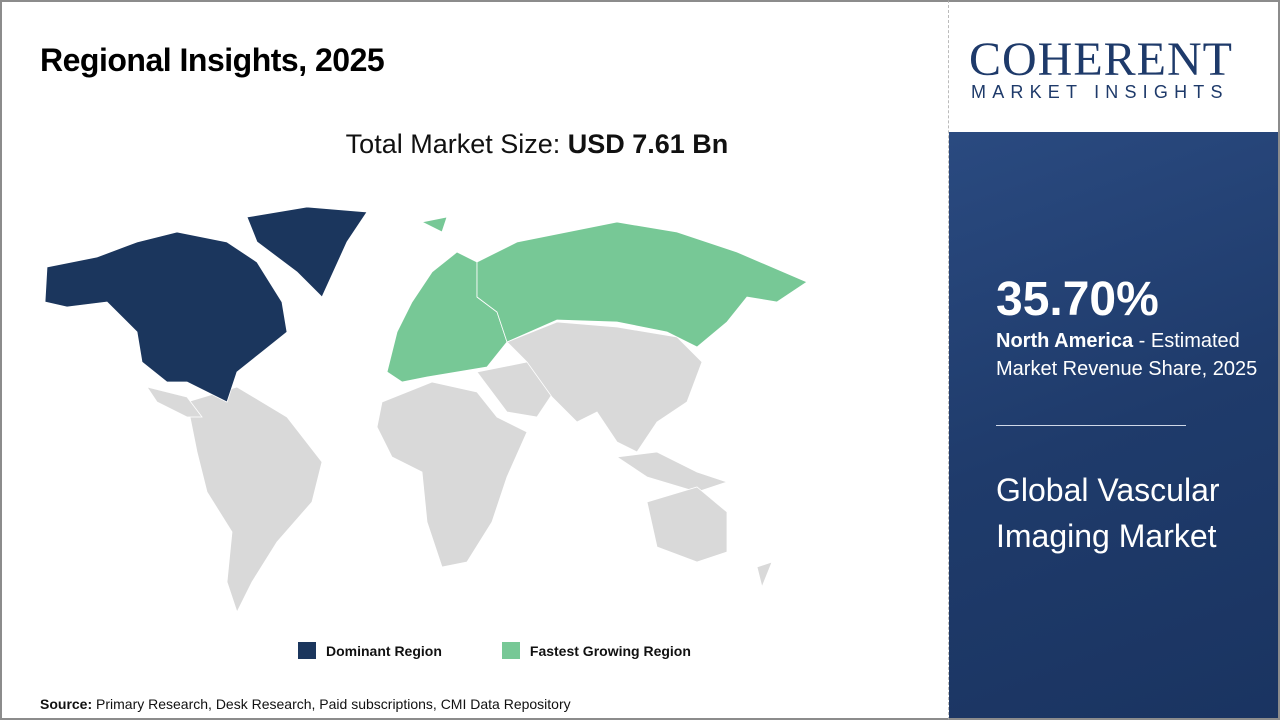 The image size is (1280, 720). I want to click on iceland, so click(434, 224).